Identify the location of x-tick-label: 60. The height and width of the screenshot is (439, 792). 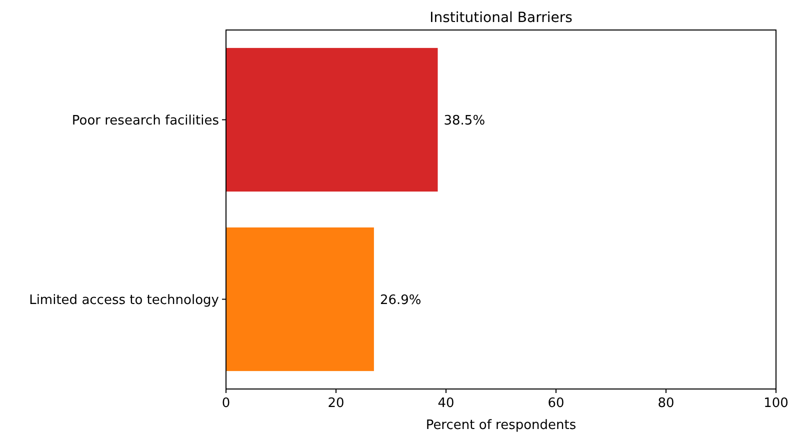
(556, 403).